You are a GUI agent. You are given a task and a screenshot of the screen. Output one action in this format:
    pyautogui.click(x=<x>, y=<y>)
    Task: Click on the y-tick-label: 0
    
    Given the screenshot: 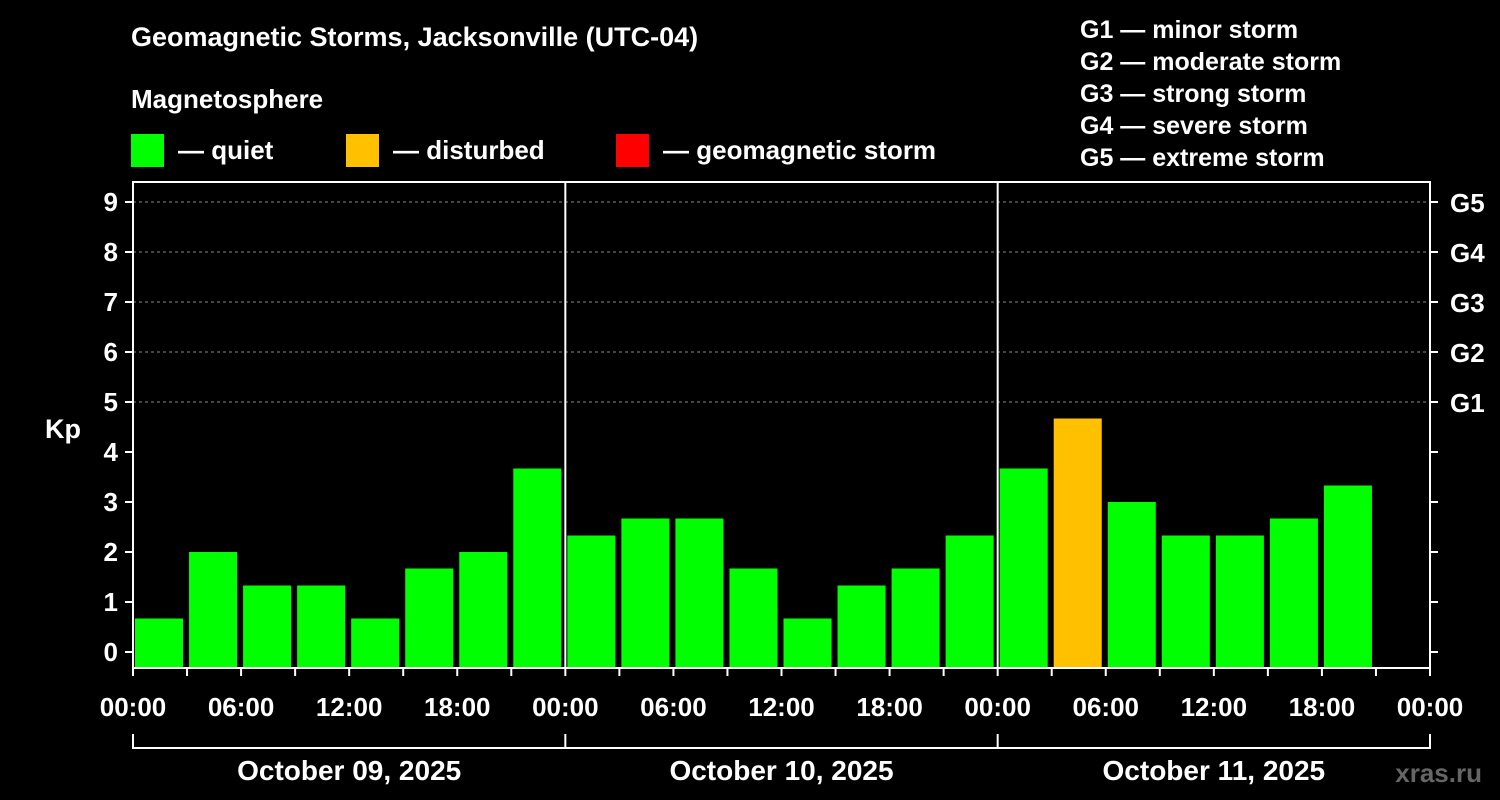 What is the action you would take?
    pyautogui.click(x=111, y=652)
    